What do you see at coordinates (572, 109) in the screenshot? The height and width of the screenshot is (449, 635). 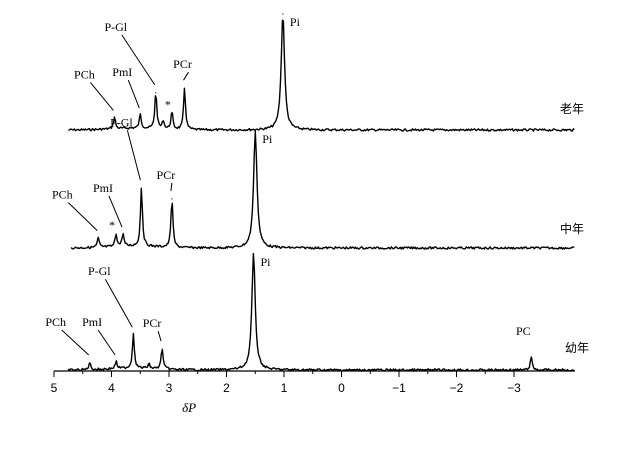 I see `series-tag-1: 老年` at bounding box center [572, 109].